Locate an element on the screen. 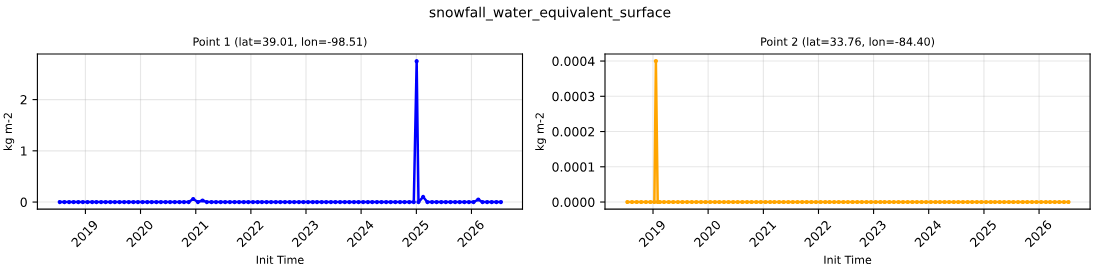  text: snowfall_water_equivalent_surface is located at coordinates (550, 13).